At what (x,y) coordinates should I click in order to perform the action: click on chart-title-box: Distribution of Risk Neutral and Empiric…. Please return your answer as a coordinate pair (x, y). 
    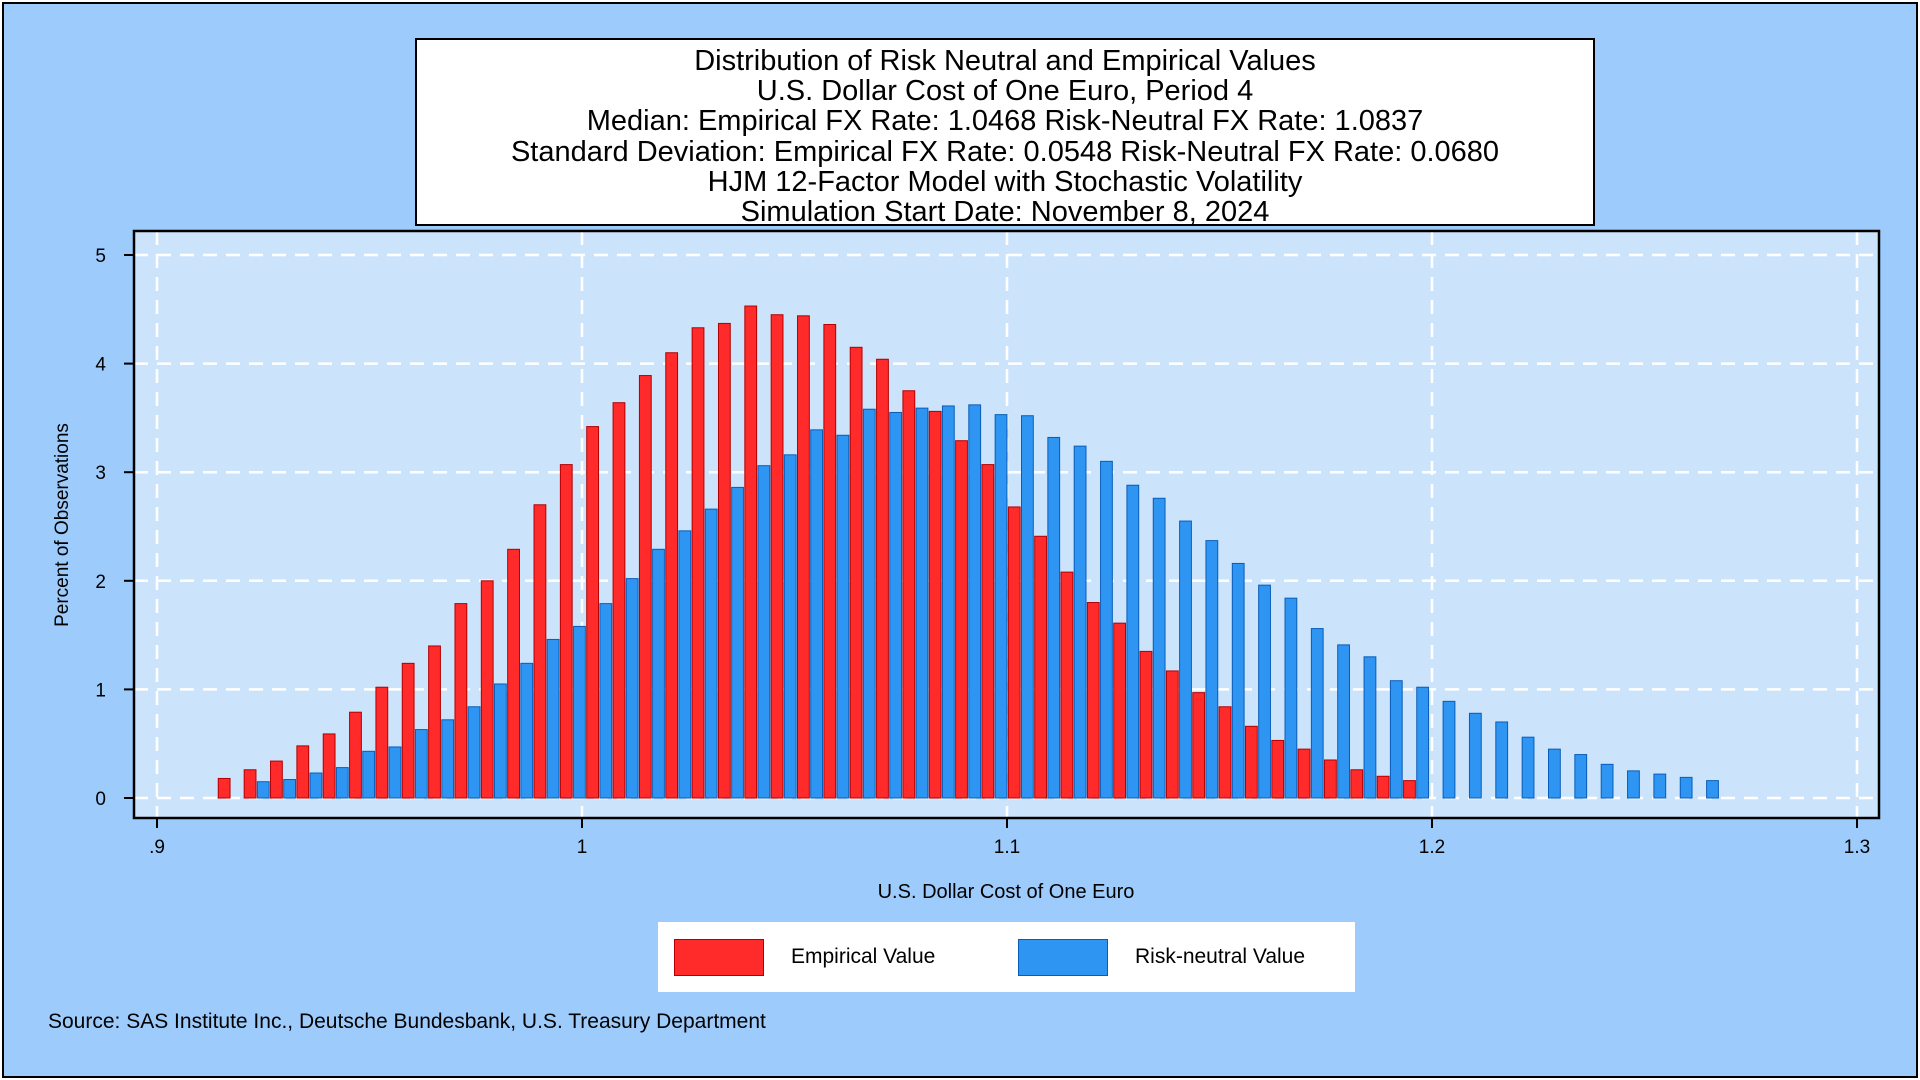
    Looking at the image, I should click on (1005, 133).